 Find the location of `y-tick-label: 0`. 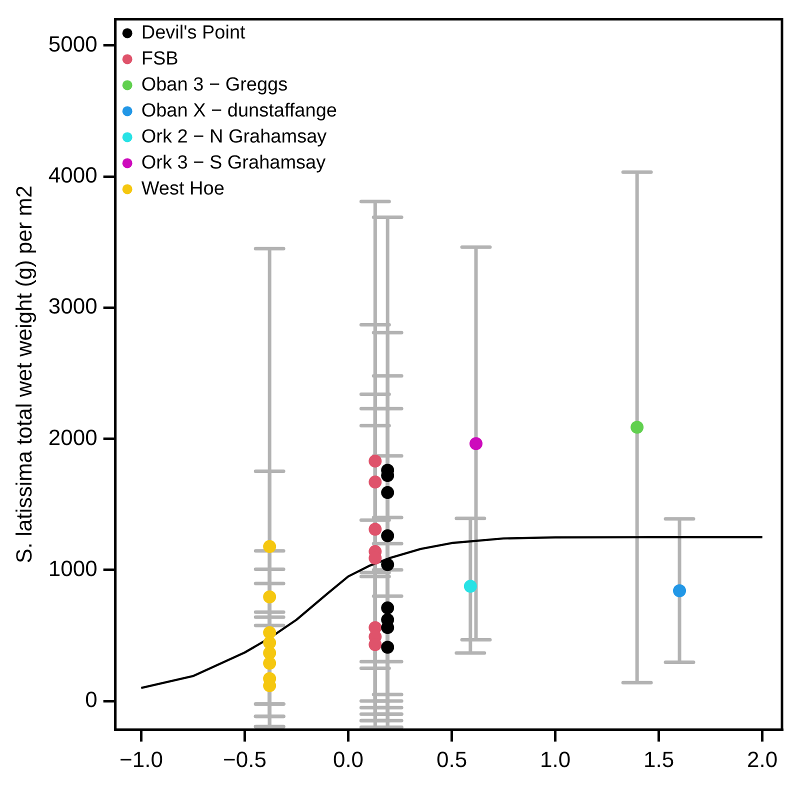

y-tick-label: 0 is located at coordinates (91, 699).